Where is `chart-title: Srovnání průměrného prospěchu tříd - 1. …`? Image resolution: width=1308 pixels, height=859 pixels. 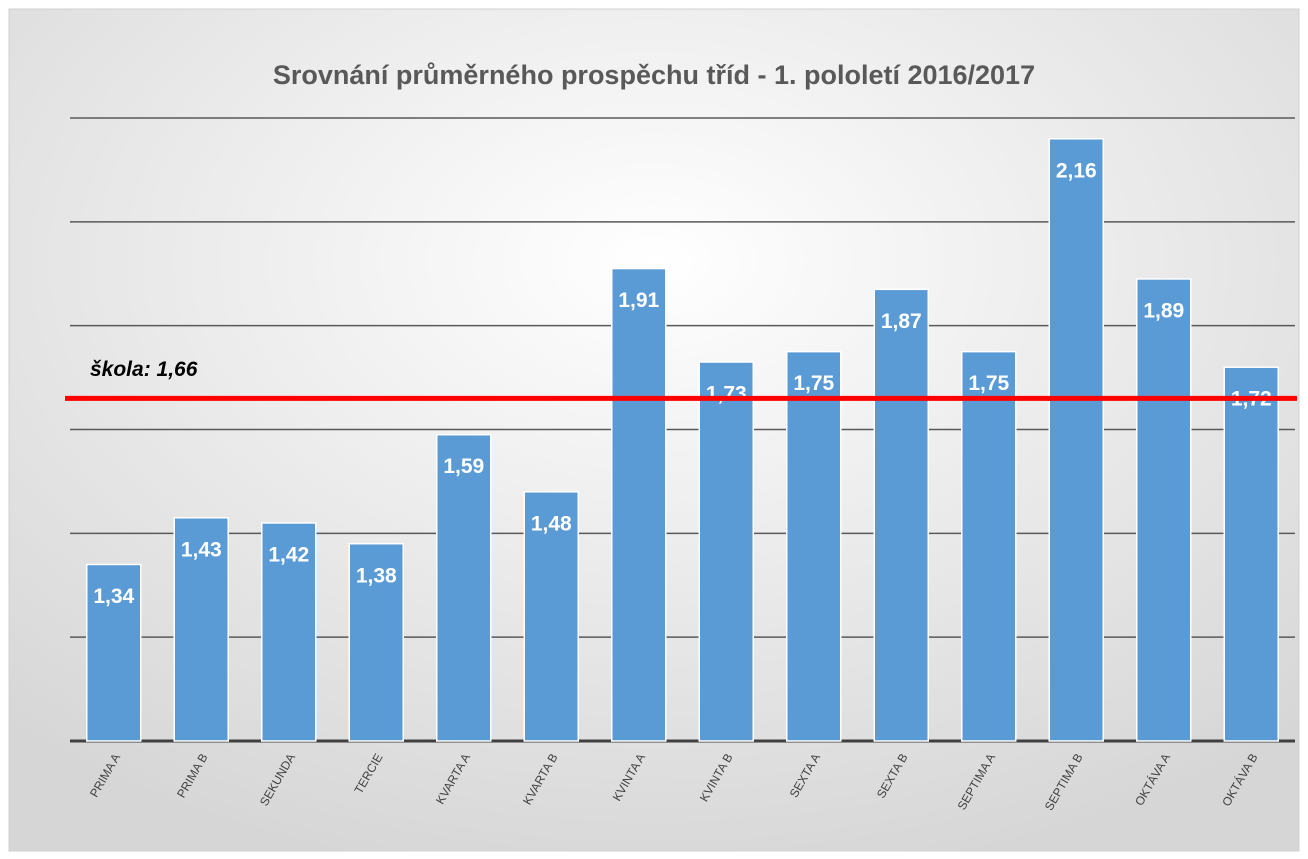 chart-title: Srovnání průměrného prospěchu tříd - 1. … is located at coordinates (654, 75).